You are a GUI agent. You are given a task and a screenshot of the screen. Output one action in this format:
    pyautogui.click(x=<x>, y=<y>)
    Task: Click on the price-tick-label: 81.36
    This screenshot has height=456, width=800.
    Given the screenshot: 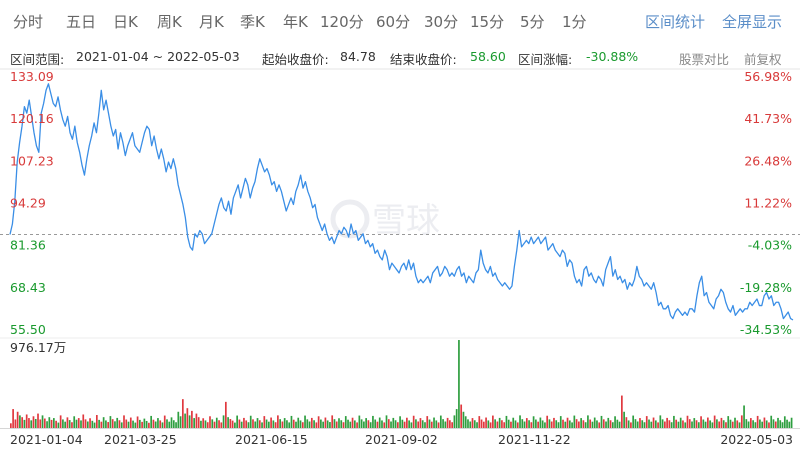 What is the action you would take?
    pyautogui.click(x=28, y=245)
    